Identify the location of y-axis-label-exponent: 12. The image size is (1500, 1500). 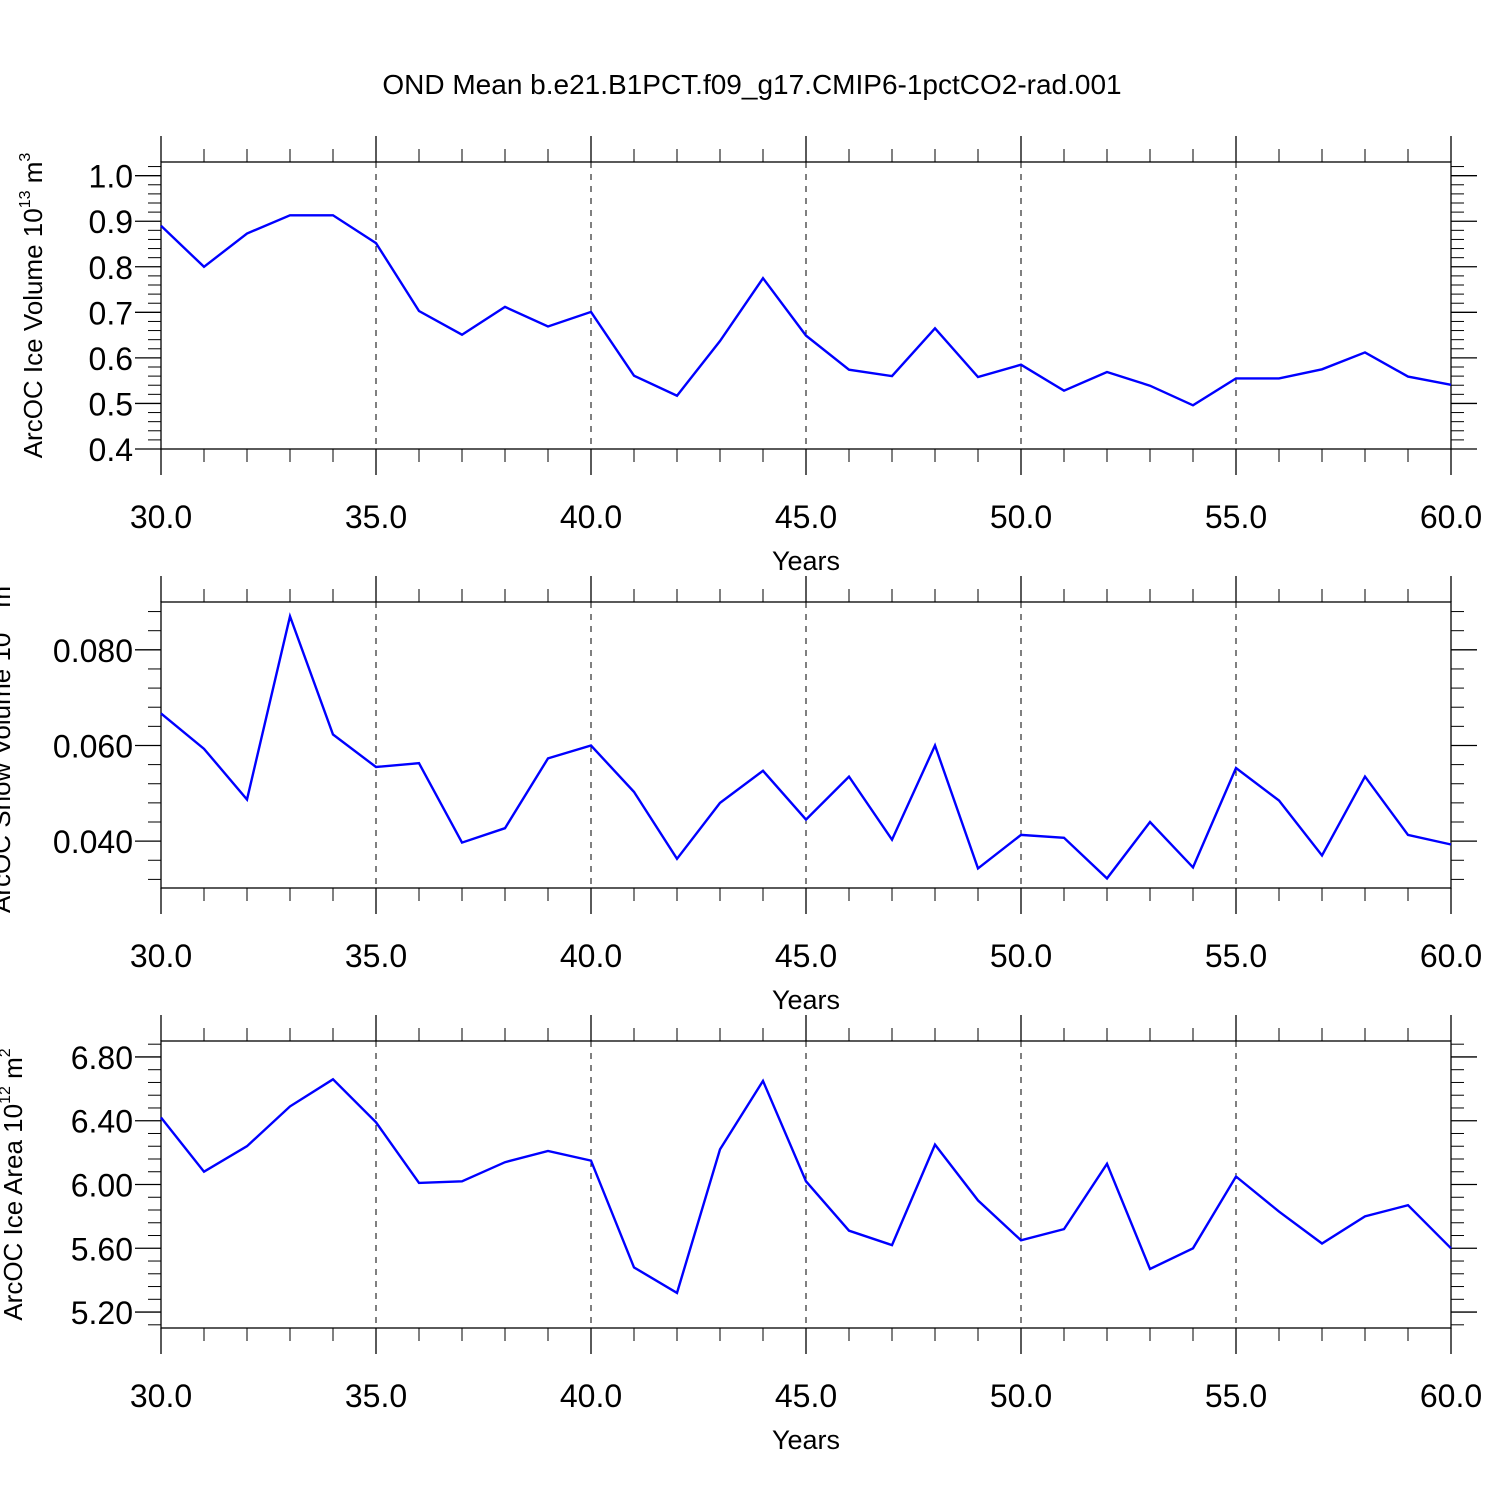
(7, 1095).